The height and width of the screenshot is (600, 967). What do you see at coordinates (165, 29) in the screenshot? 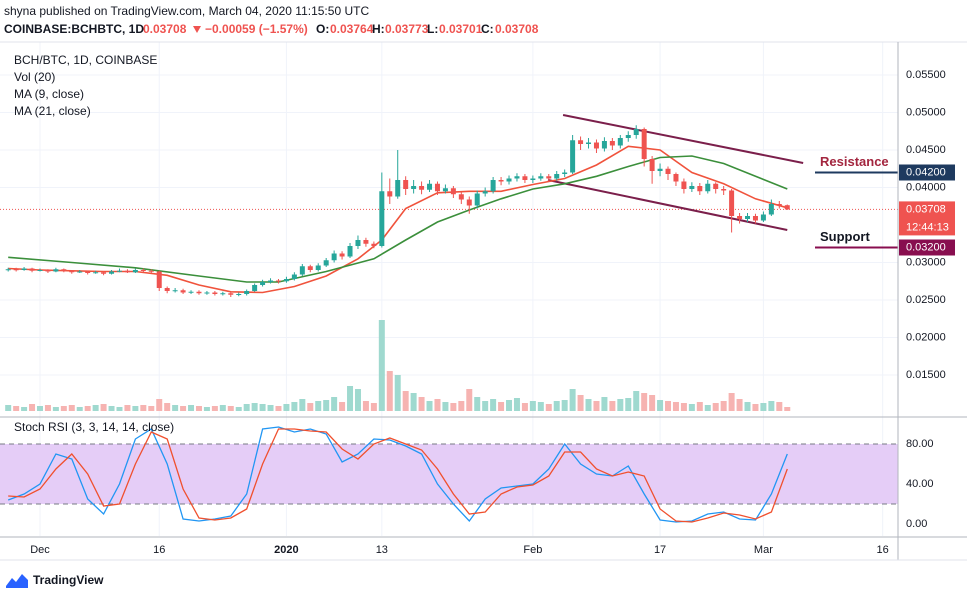
I see `last-price: 0.03708` at bounding box center [165, 29].